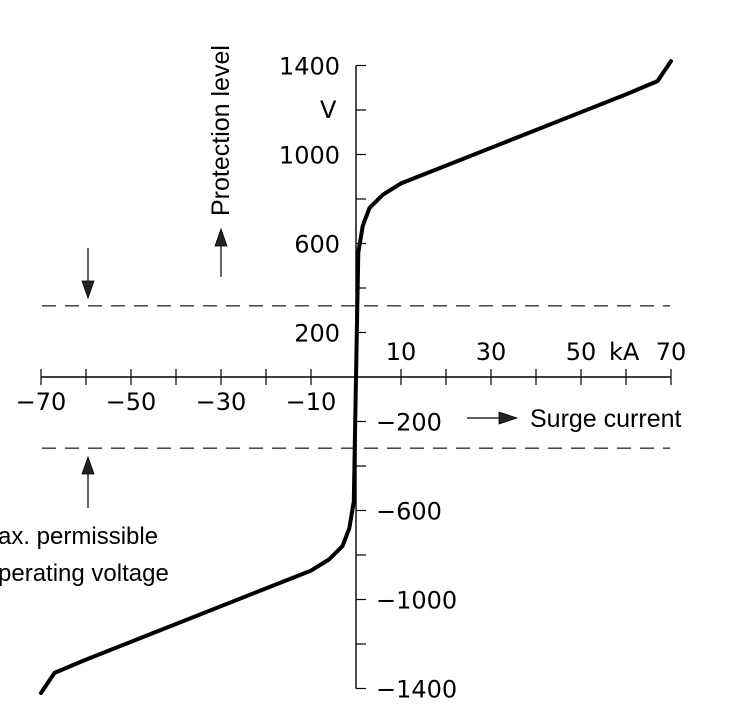 This screenshot has height=711, width=738. What do you see at coordinates (221, 130) in the screenshot?
I see `y-axis-title: Protection level` at bounding box center [221, 130].